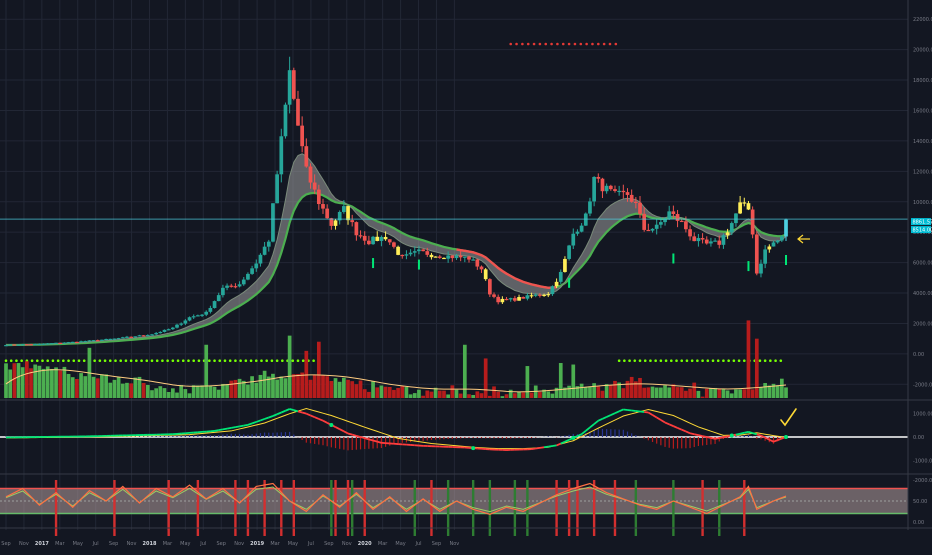 This screenshot has height=555, width=932. What do you see at coordinates (551, 44) in the screenshot?
I see `red-dot-marker` at bounding box center [551, 44].